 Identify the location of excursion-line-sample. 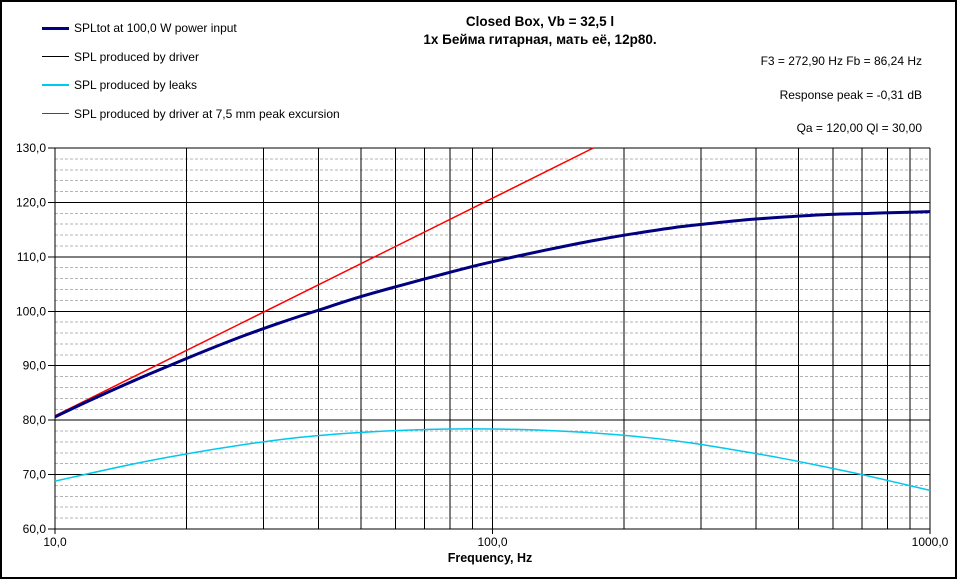
(55, 113).